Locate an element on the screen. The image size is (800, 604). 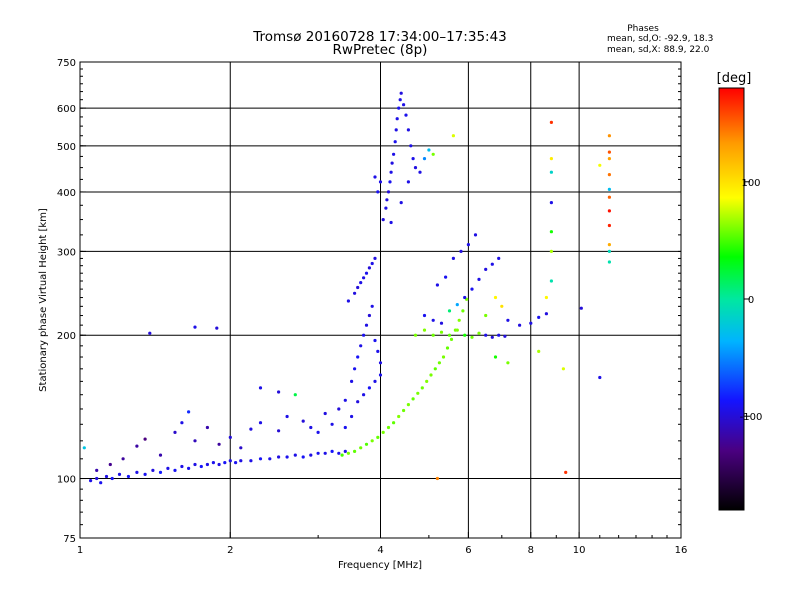
phase-info-x: mean, sd,X: 88.9, 22.0 is located at coordinates (658, 50).